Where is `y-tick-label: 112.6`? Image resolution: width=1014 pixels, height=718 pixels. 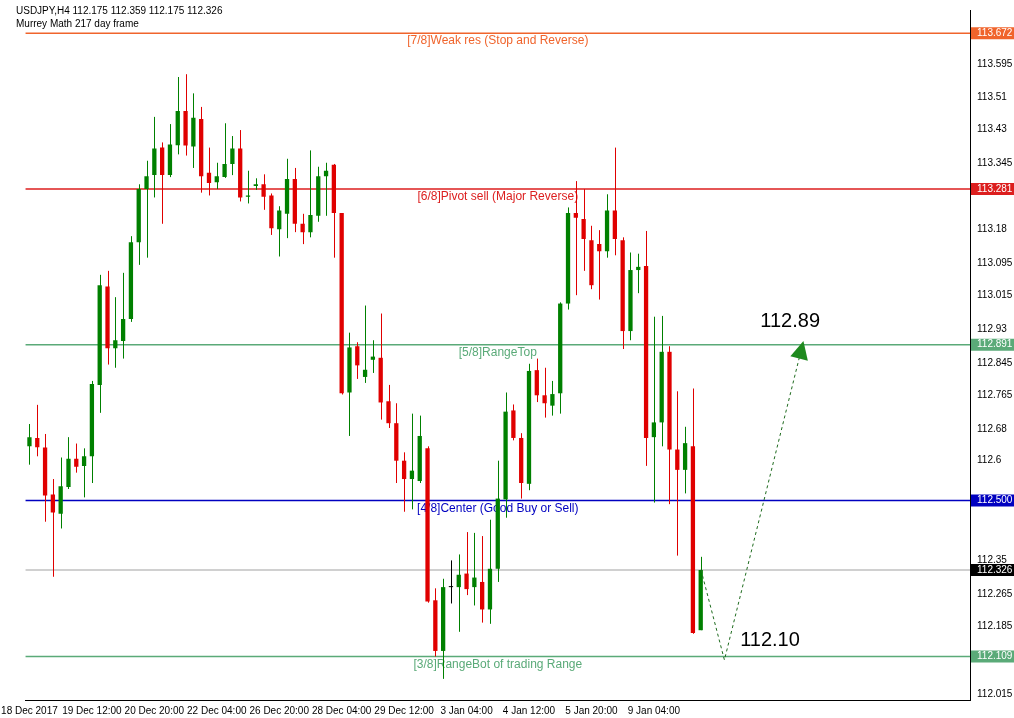 y-tick-label: 112.6 is located at coordinates (989, 460).